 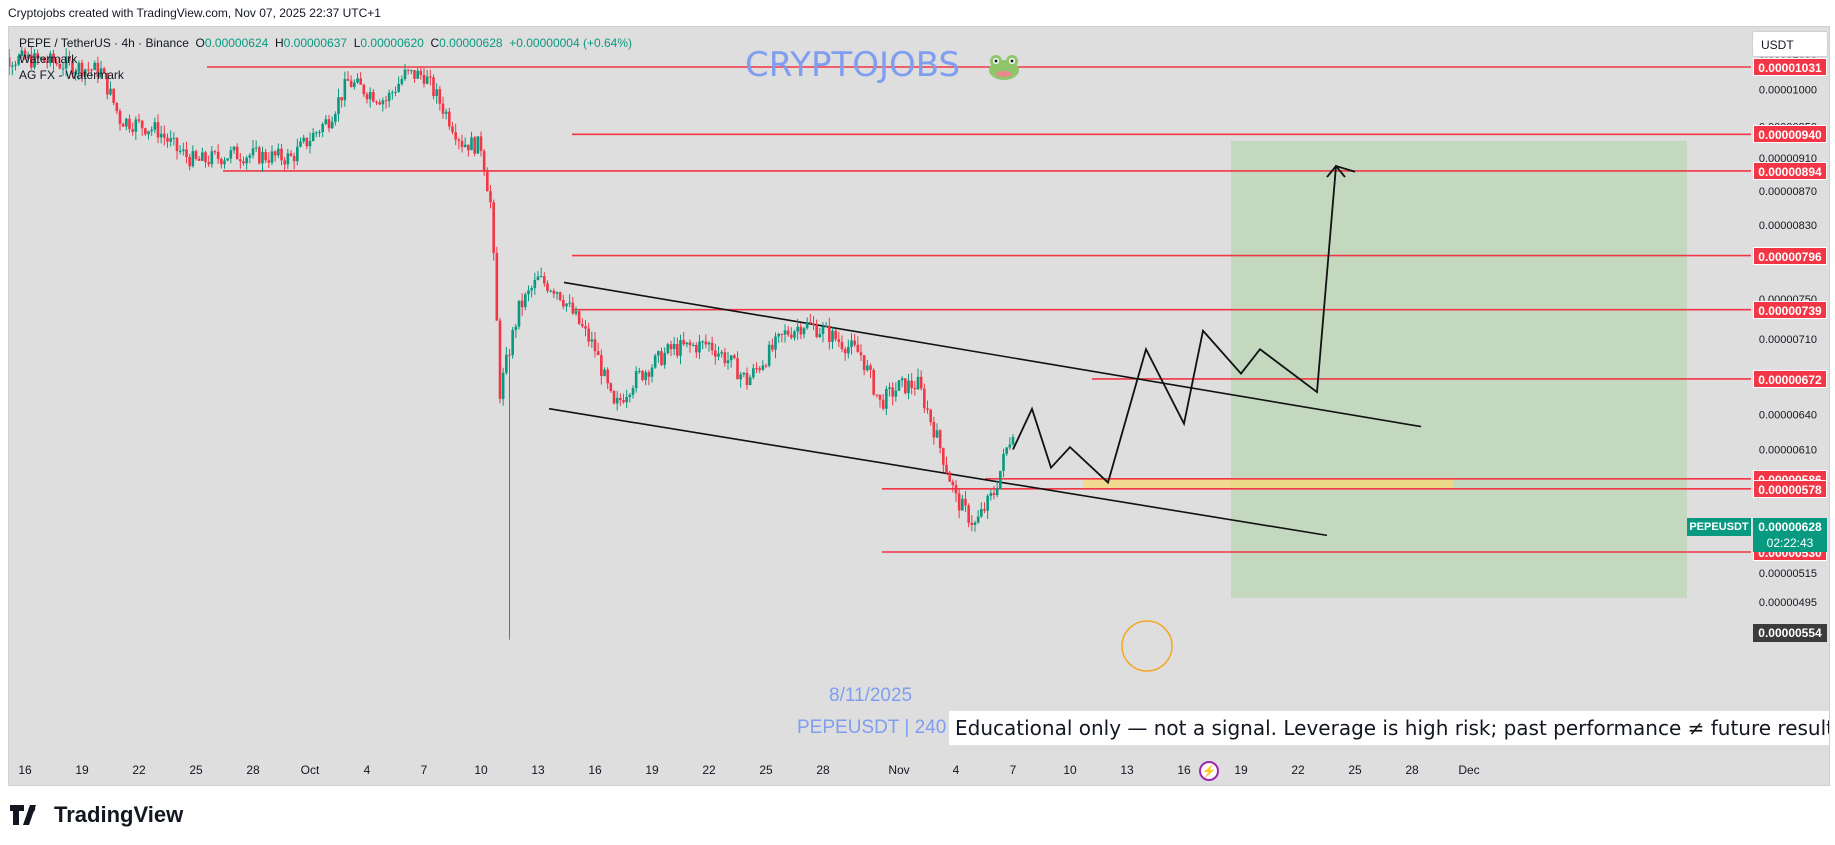 I want to click on tradingview-logo: TradingView, so click(x=96, y=815).